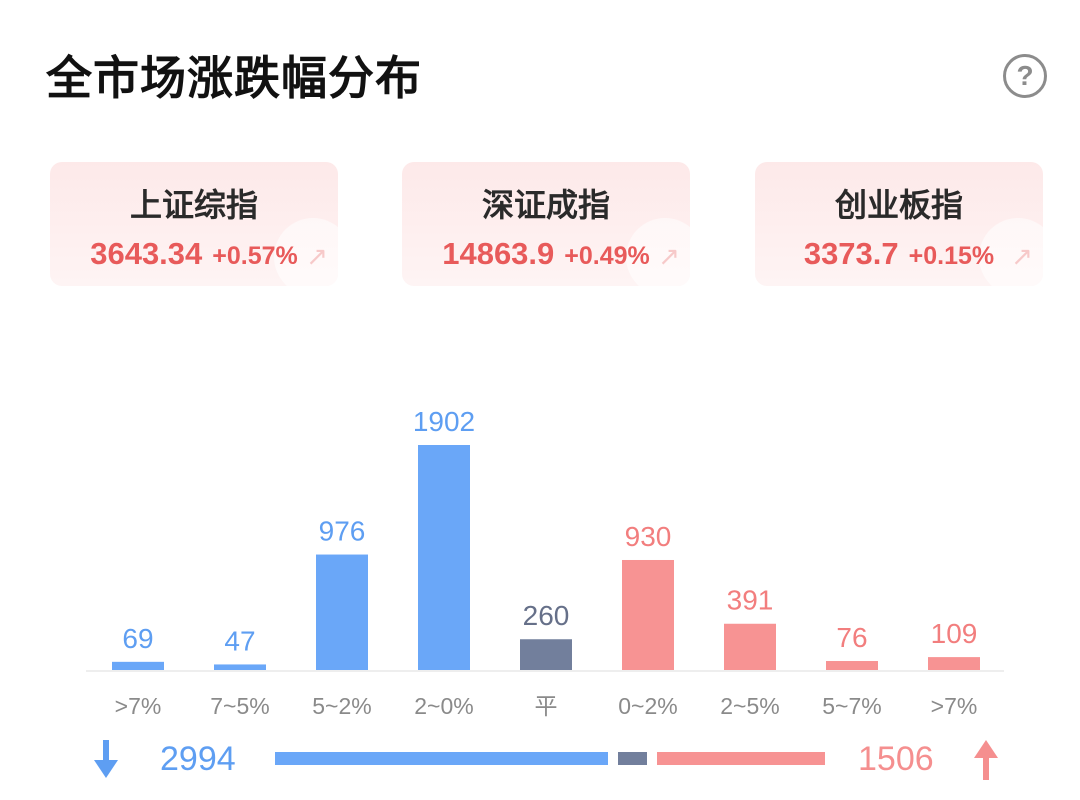 The image size is (1080, 800). I want to click on flat-proportion-bar, so click(633, 758).